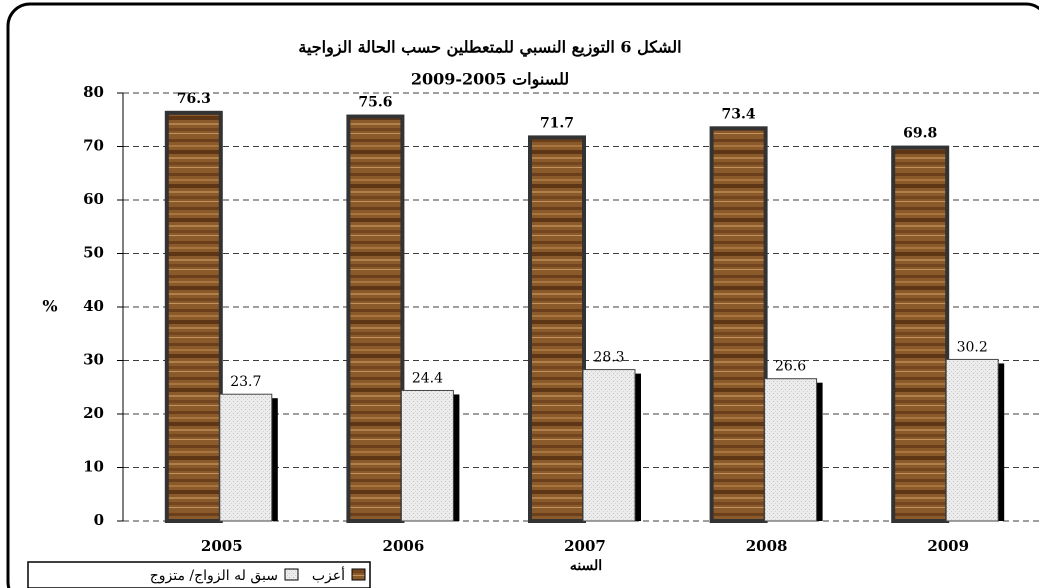  Describe the element at coordinates (585, 546) in the screenshot. I see `x-tick-label: 2007` at that location.